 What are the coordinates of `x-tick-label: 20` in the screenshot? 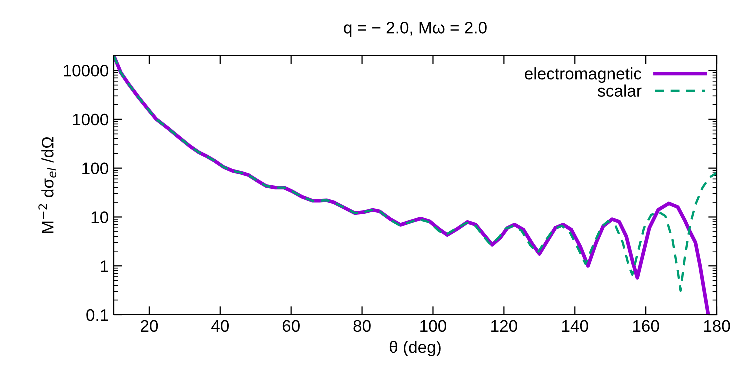 It's located at (149, 326).